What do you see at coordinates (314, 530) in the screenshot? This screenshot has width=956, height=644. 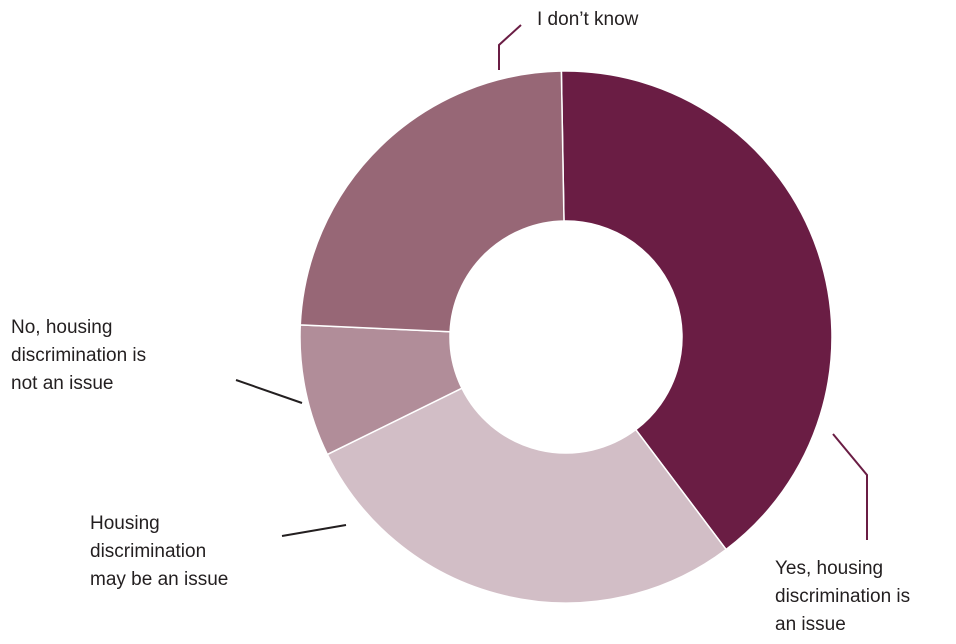 I see `leader-line-may-be-an-issue` at bounding box center [314, 530].